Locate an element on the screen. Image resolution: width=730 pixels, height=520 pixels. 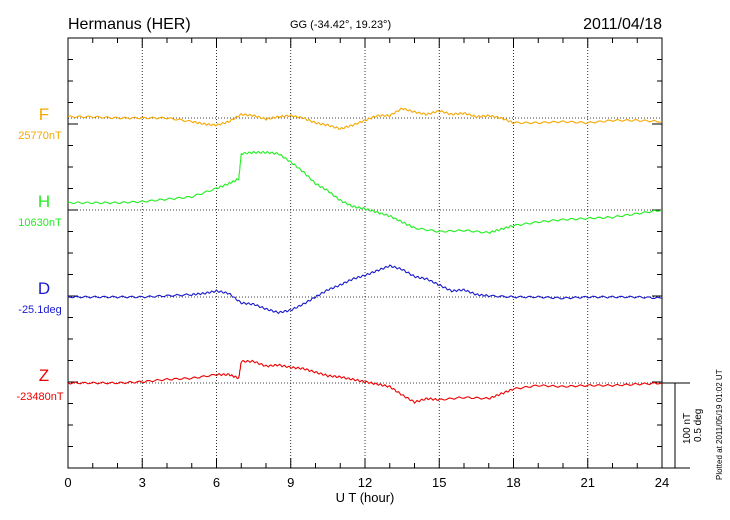
date-label: 2011/04/18 is located at coordinates (622, 24).